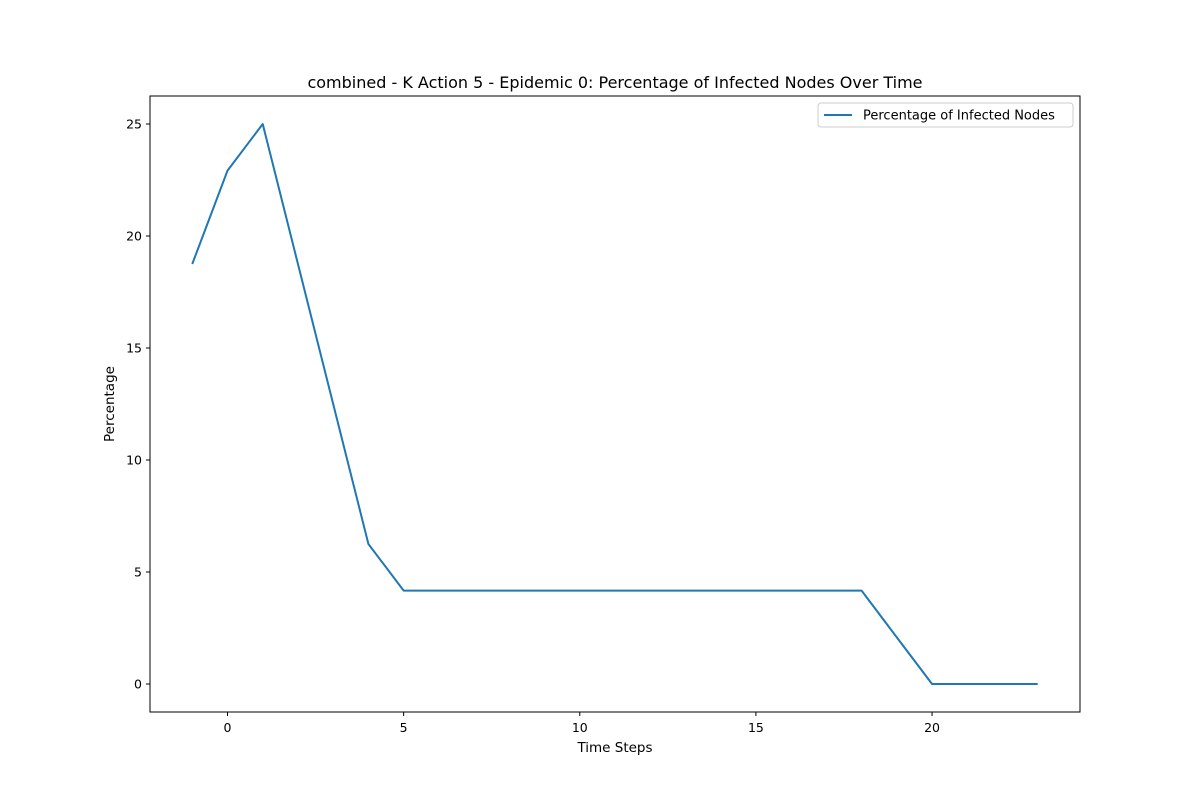  What do you see at coordinates (110, 404) in the screenshot?
I see `y-axis-label: Percentage` at bounding box center [110, 404].